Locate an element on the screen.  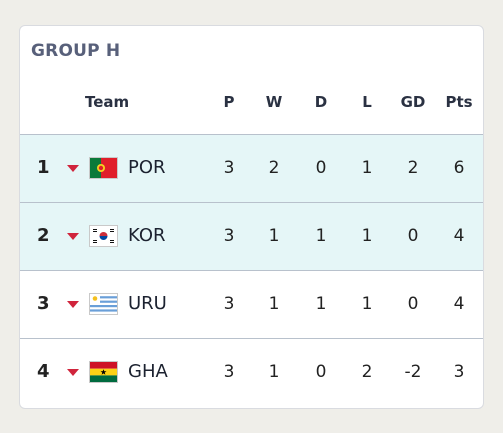
col-team-header: Team is located at coordinates (107, 102).